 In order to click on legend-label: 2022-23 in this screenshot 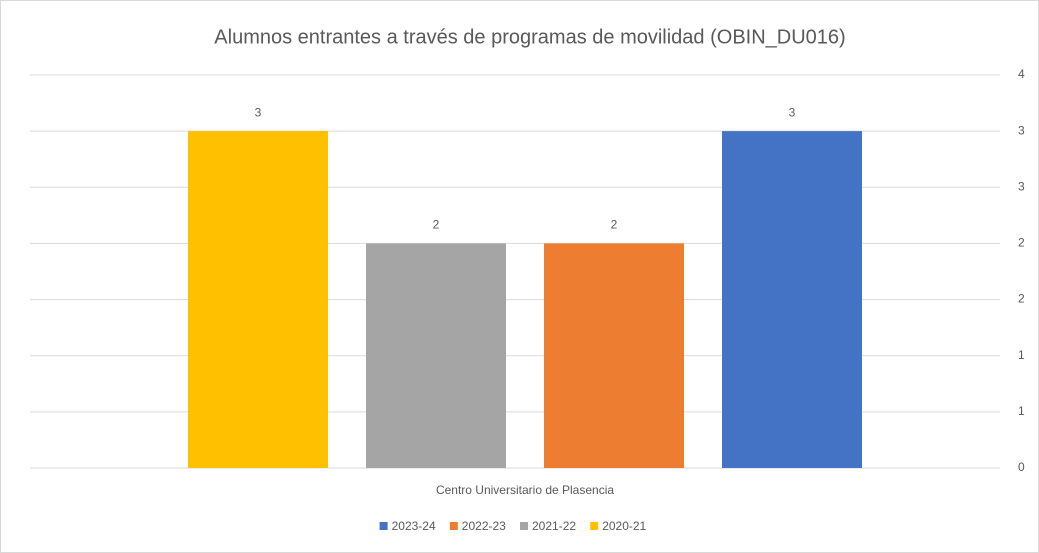, I will do `click(484, 526)`.